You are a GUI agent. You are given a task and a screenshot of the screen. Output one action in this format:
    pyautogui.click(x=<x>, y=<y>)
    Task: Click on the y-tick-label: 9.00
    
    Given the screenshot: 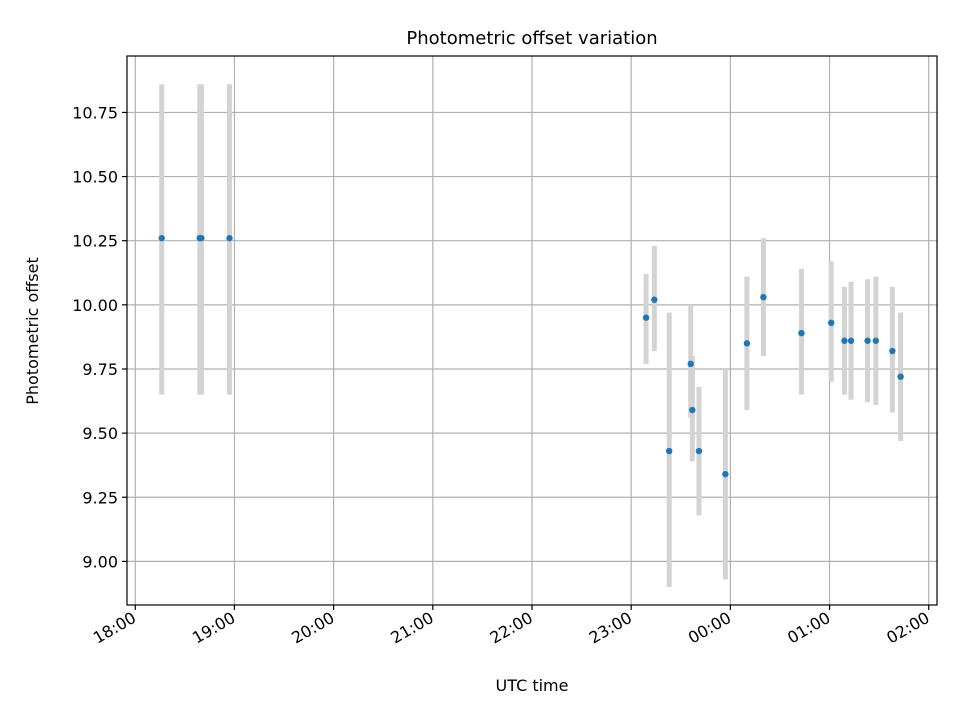 What is the action you would take?
    pyautogui.click(x=100, y=561)
    